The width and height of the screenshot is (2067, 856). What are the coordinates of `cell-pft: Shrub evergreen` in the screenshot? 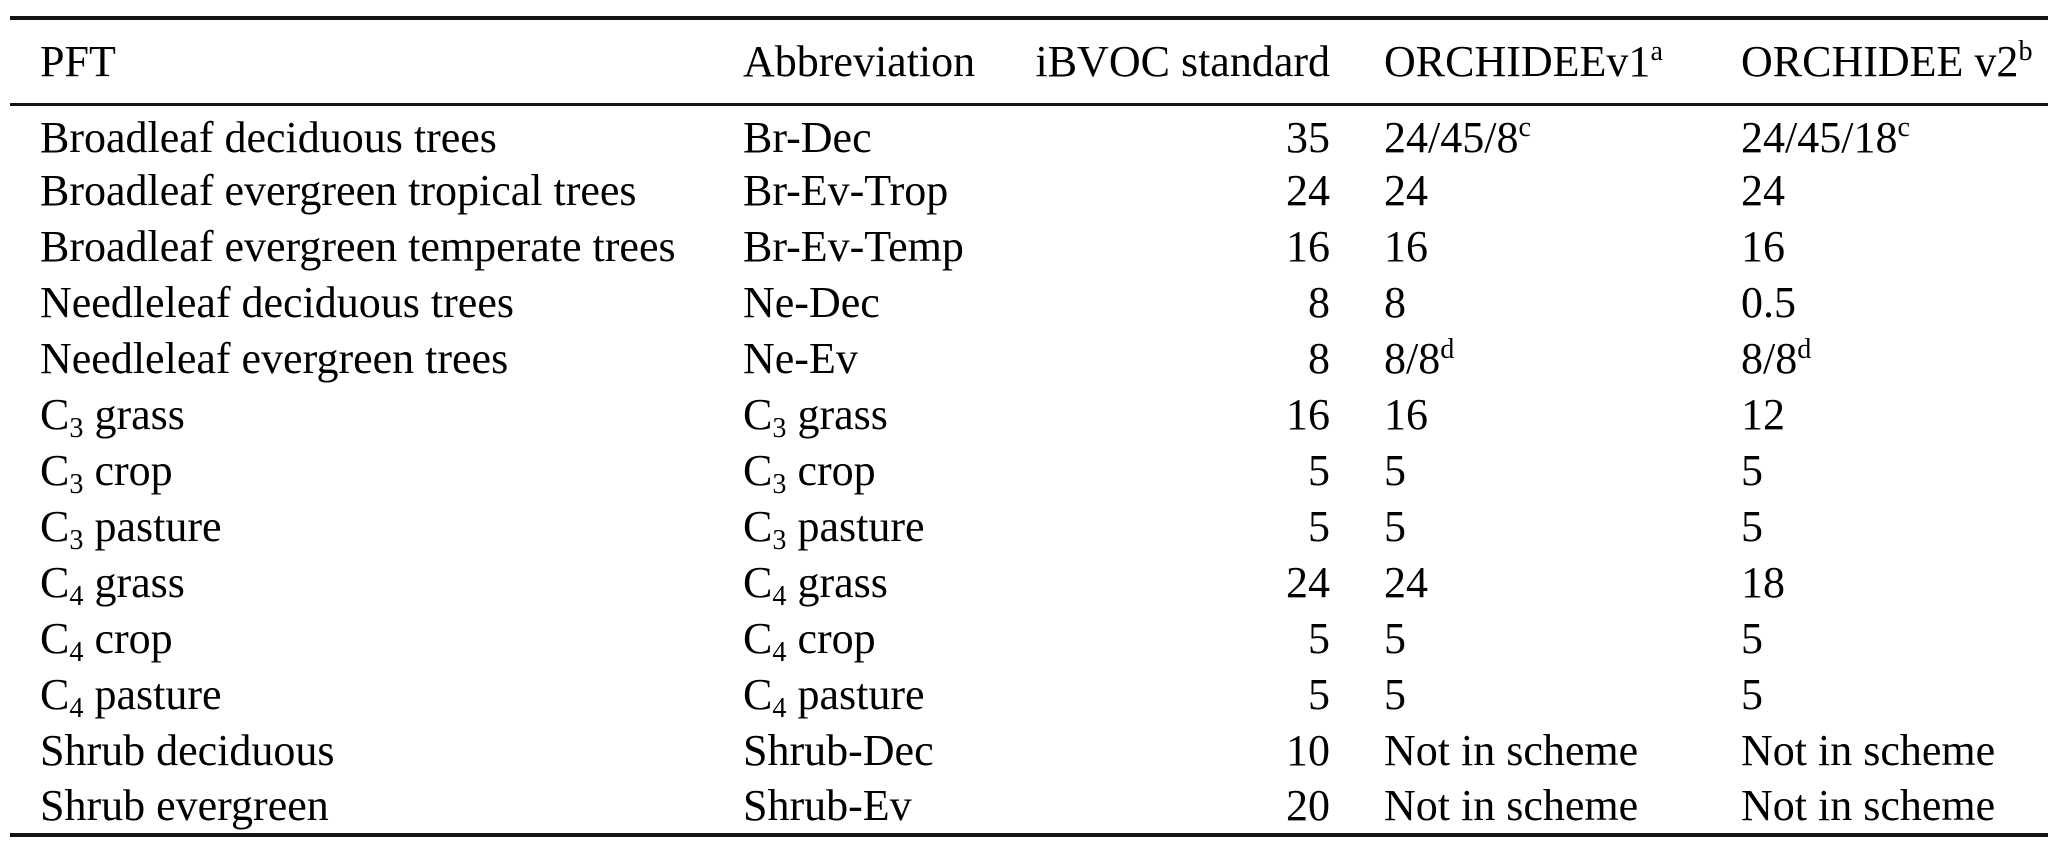 It's located at (184, 805).